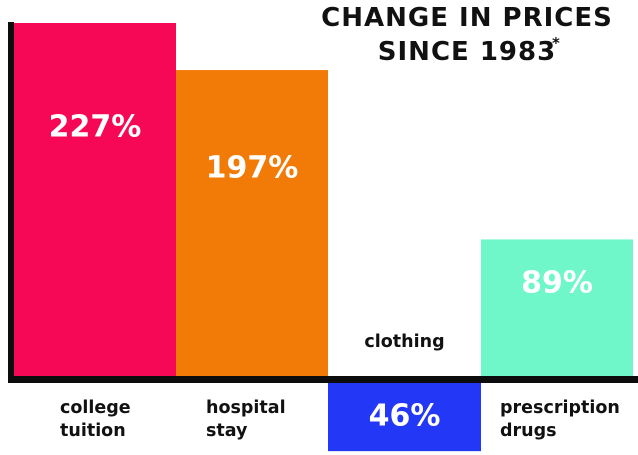 This screenshot has width=638, height=455. What do you see at coordinates (95, 408) in the screenshot?
I see `category-label-line: college` at bounding box center [95, 408].